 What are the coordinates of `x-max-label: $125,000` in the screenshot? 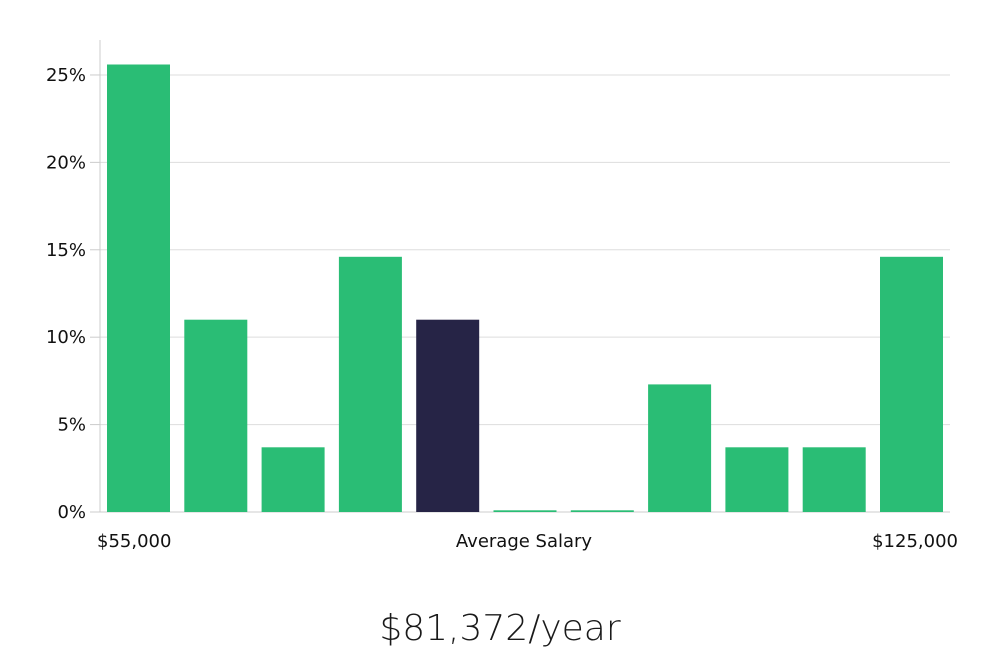 It's located at (915, 541).